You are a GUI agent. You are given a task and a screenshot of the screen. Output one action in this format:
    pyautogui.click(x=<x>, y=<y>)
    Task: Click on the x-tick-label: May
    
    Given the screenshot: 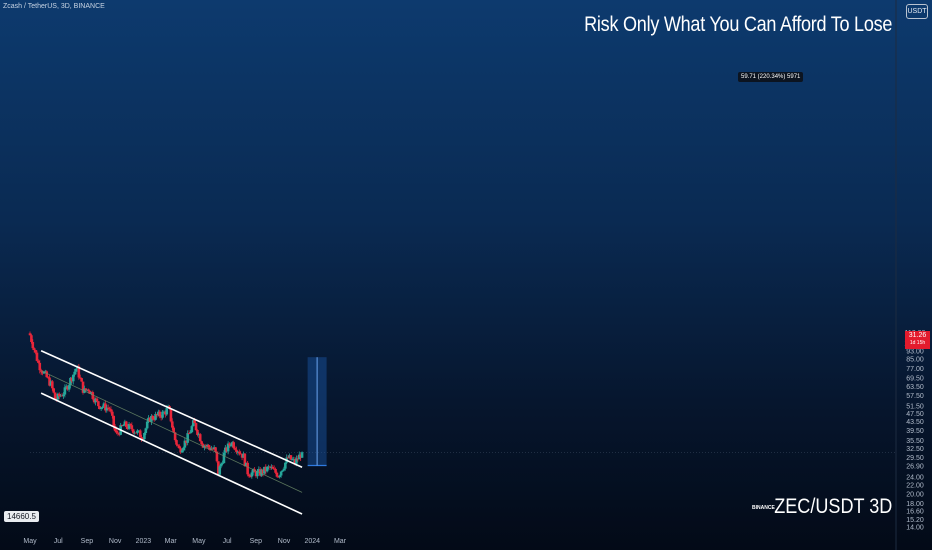 What is the action you would take?
    pyautogui.click(x=199, y=541)
    